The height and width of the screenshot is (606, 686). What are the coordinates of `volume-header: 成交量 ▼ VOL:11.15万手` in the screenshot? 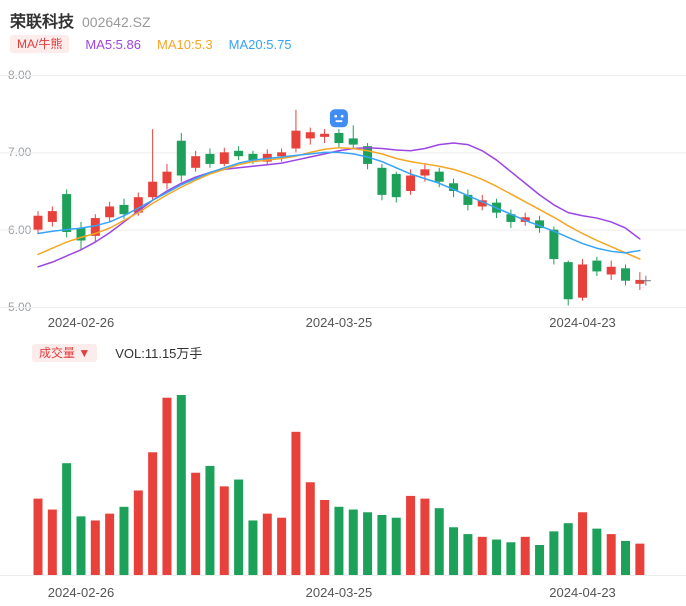 It's located at (117, 352).